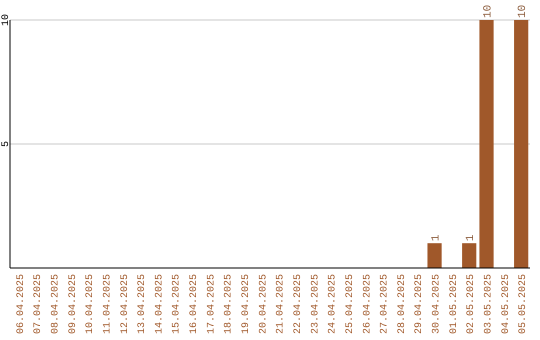  Describe the element at coordinates (506, 304) in the screenshot. I see `x-tick-label: 04.05.2025` at that location.